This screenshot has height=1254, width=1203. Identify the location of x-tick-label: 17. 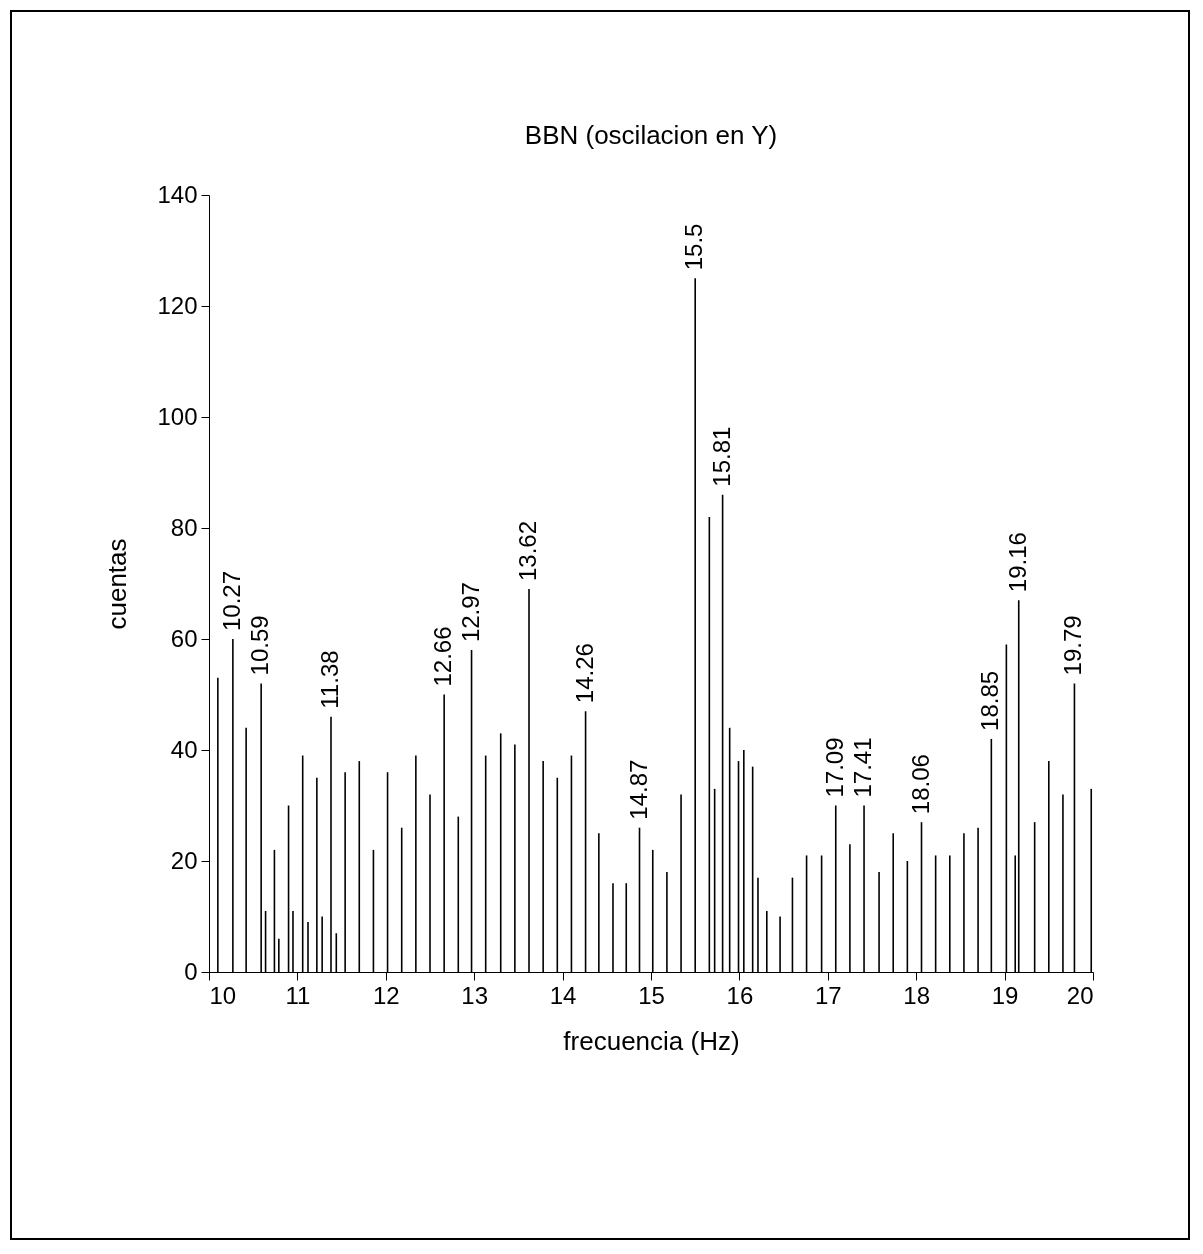
(828, 995).